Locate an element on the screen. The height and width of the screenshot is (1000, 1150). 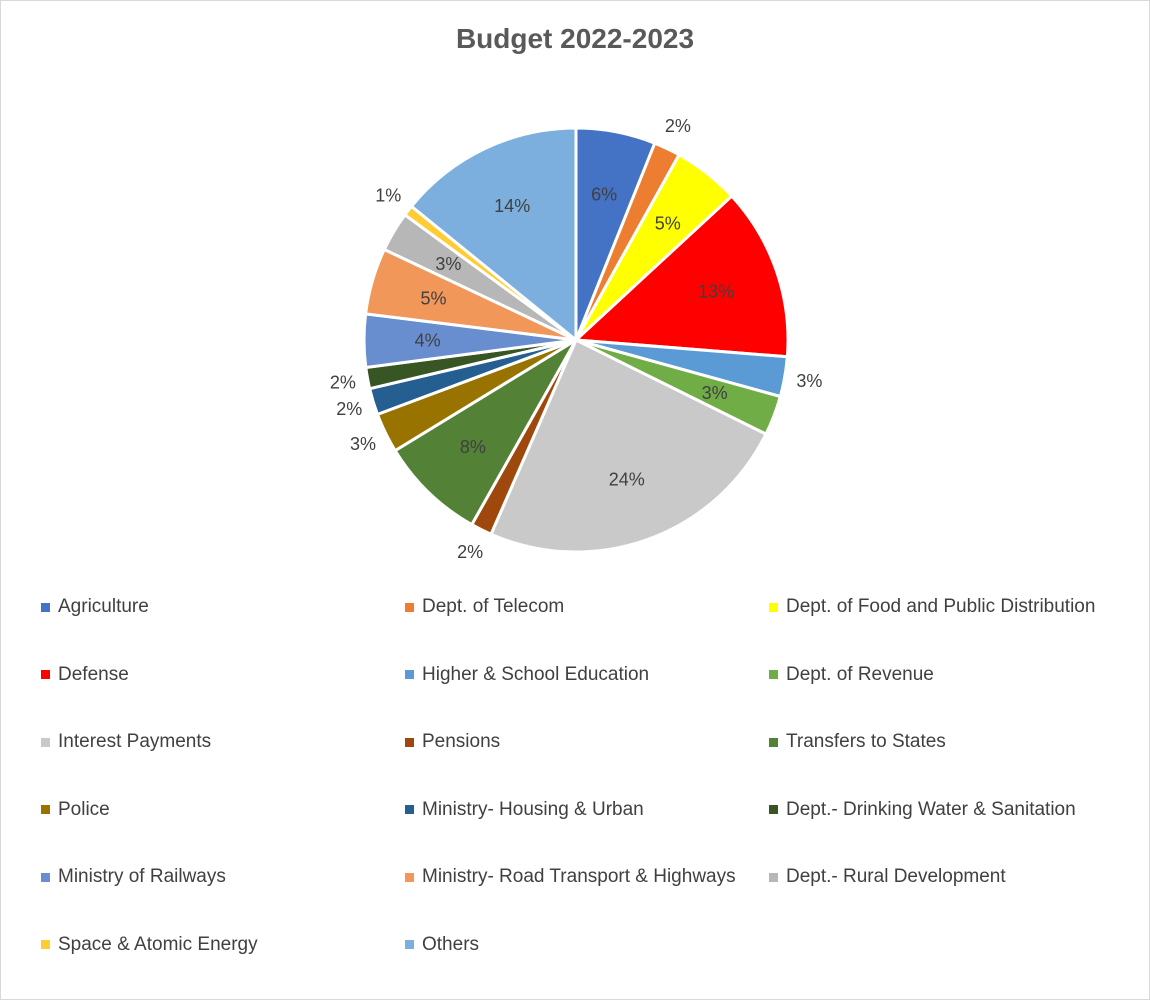
legend-label: Ministry- Road Transport & Highways is located at coordinates (579, 877).